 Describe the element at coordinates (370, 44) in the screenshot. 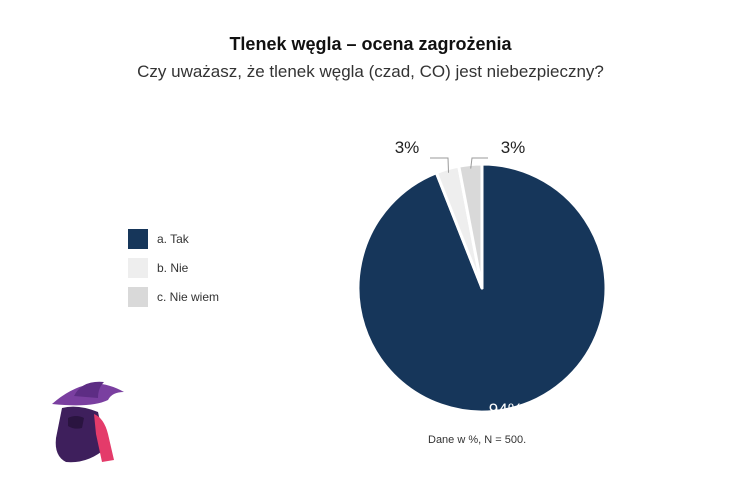

I see `chart-title: Tlenek węgla – ocena zagrożenia` at that location.